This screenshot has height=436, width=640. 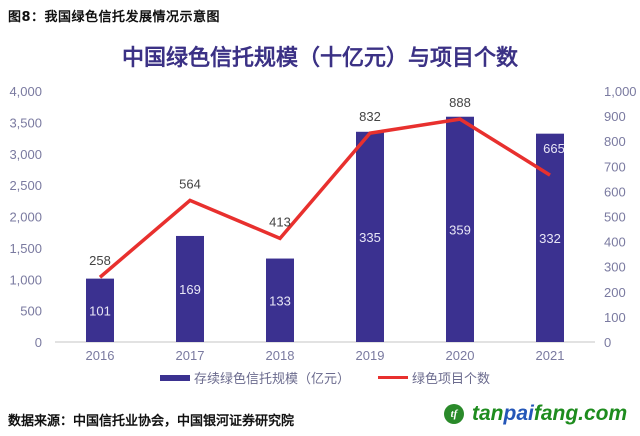 What do you see at coordinates (100, 260) in the screenshot?
I see `line-data-label: 258` at bounding box center [100, 260].